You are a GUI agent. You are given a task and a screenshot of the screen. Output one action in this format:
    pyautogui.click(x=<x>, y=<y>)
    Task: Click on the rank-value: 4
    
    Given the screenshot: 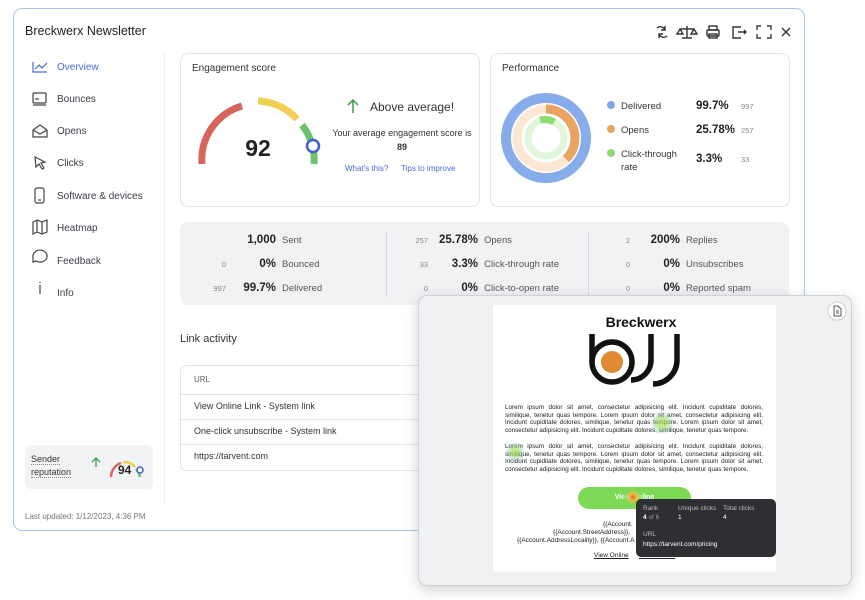 What is the action you would take?
    pyautogui.click(x=645, y=517)
    